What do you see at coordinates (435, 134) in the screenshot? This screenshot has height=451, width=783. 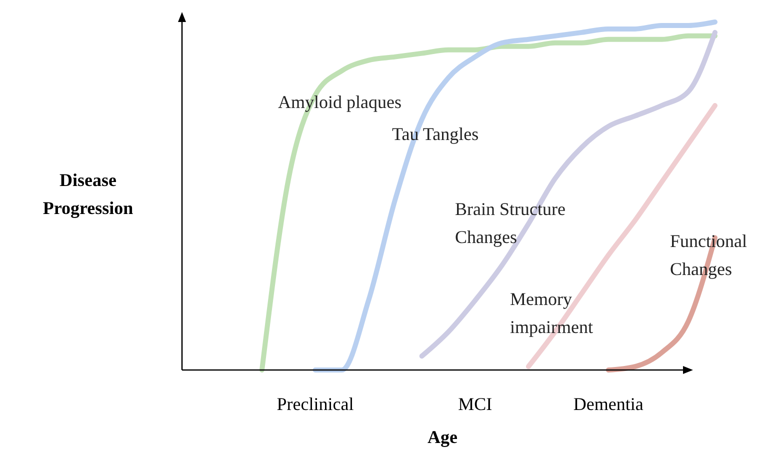 I see `series-label: Tau Tangles` at bounding box center [435, 134].